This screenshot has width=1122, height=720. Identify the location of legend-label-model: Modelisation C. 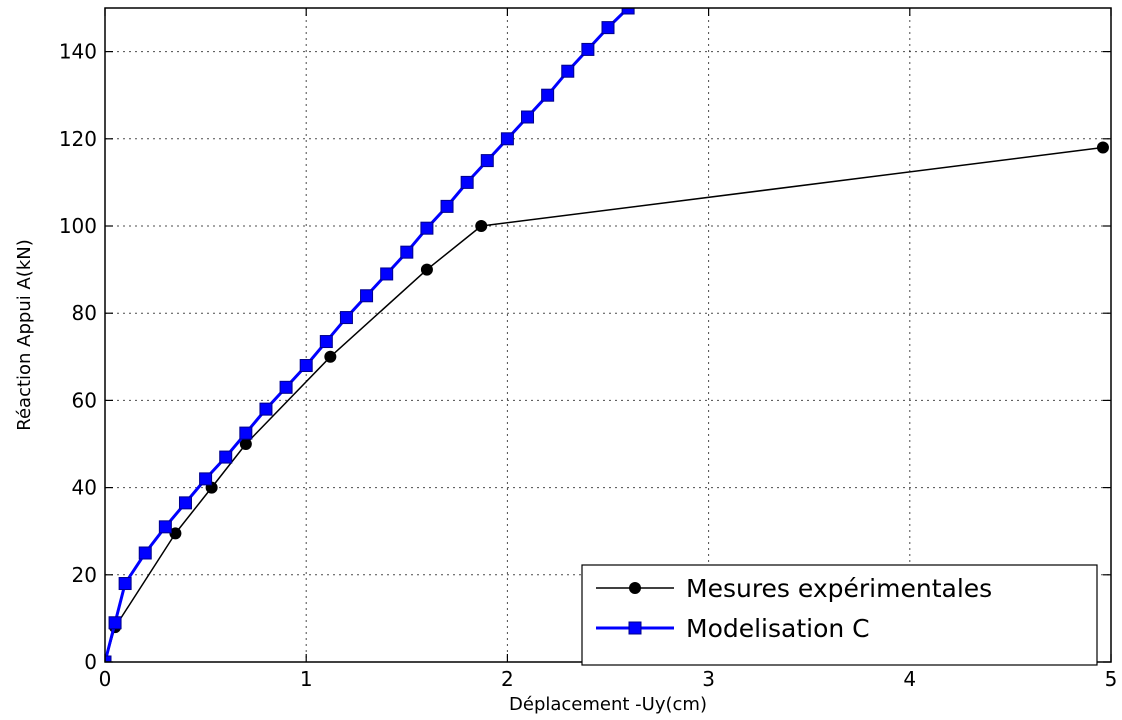
(778, 628).